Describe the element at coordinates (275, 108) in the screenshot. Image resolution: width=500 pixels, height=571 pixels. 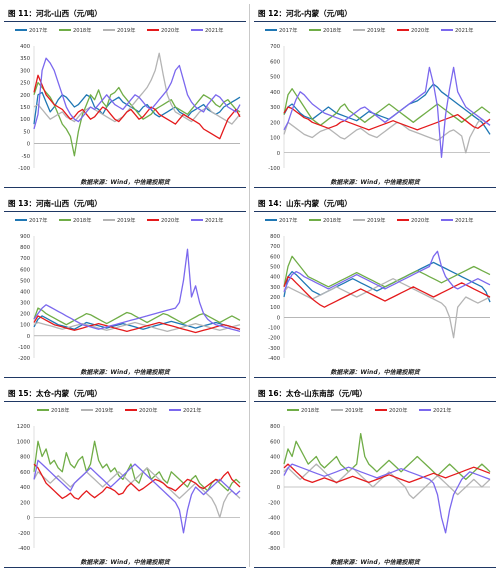
I see `y-tick-label: 300` at that location.